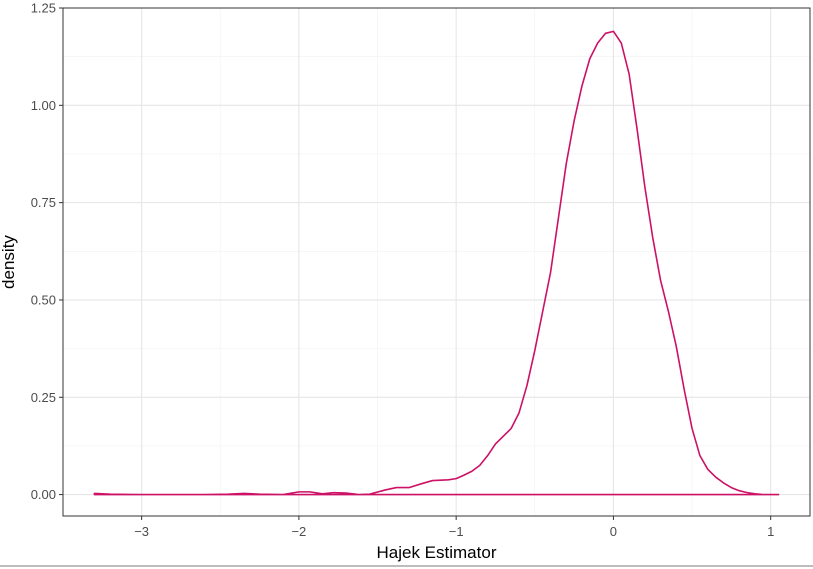  Describe the element at coordinates (141, 531) in the screenshot. I see `x-tick-label: −3` at that location.